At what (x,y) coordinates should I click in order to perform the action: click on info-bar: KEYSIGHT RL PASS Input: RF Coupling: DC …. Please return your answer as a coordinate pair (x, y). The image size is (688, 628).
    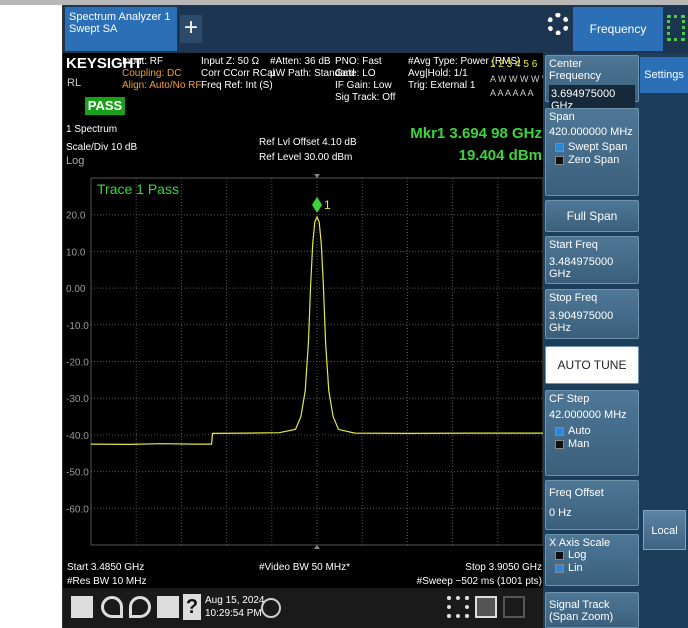
    Looking at the image, I should click on (307, 85).